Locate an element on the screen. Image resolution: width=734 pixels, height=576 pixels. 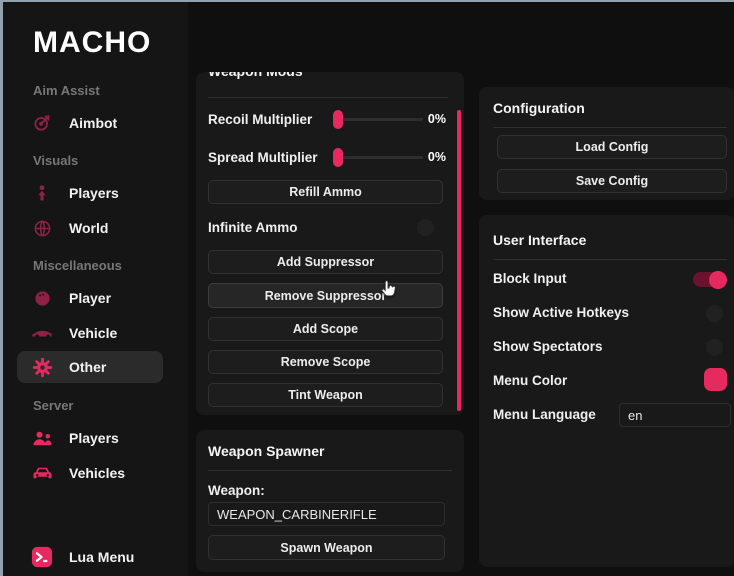
show-active-hotkeys-toggle is located at coordinates (714, 313).